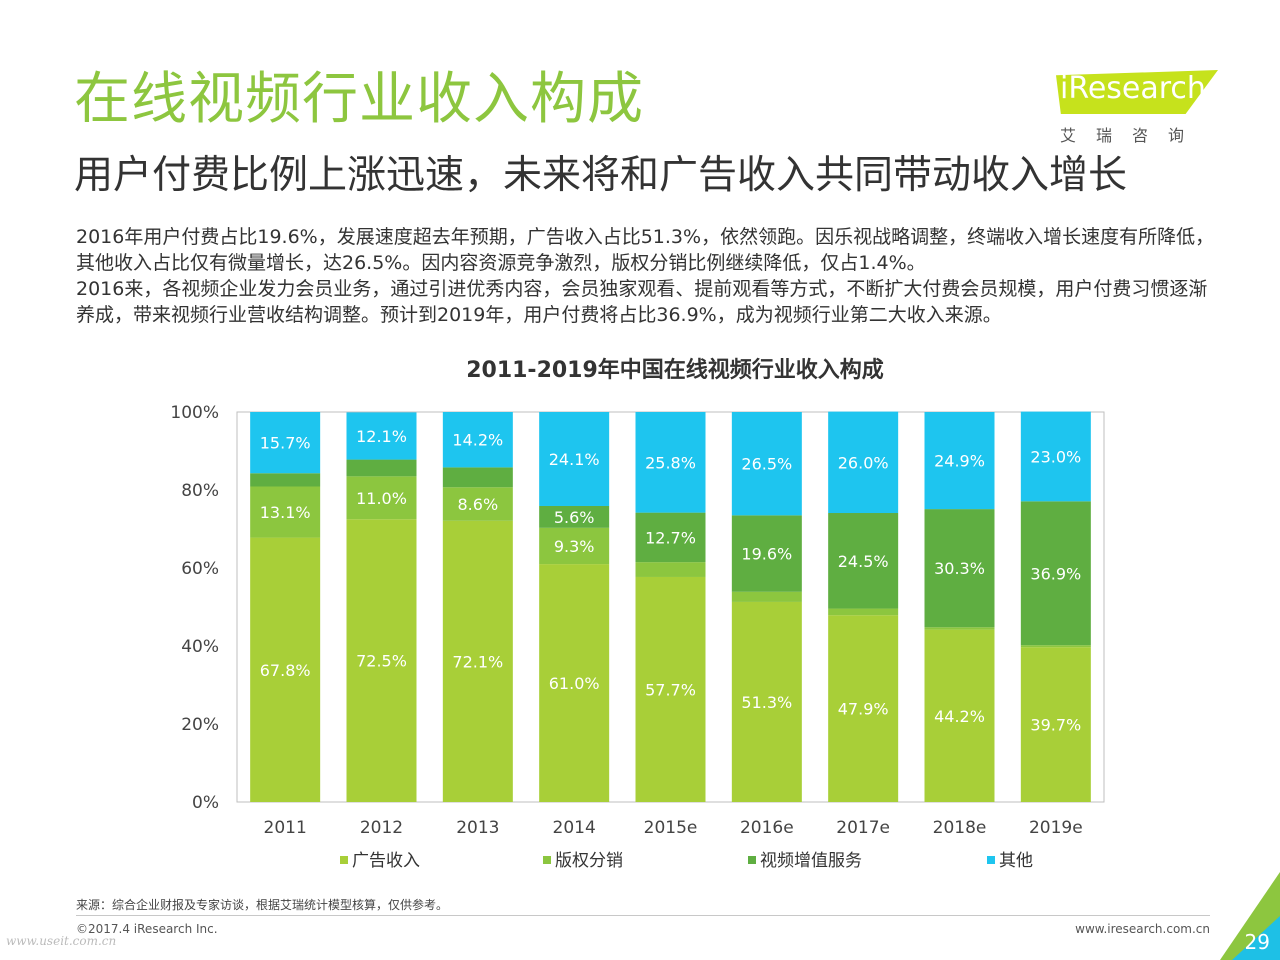 The width and height of the screenshot is (1280, 960). I want to click on x-tick-label: 2015e, so click(671, 828).